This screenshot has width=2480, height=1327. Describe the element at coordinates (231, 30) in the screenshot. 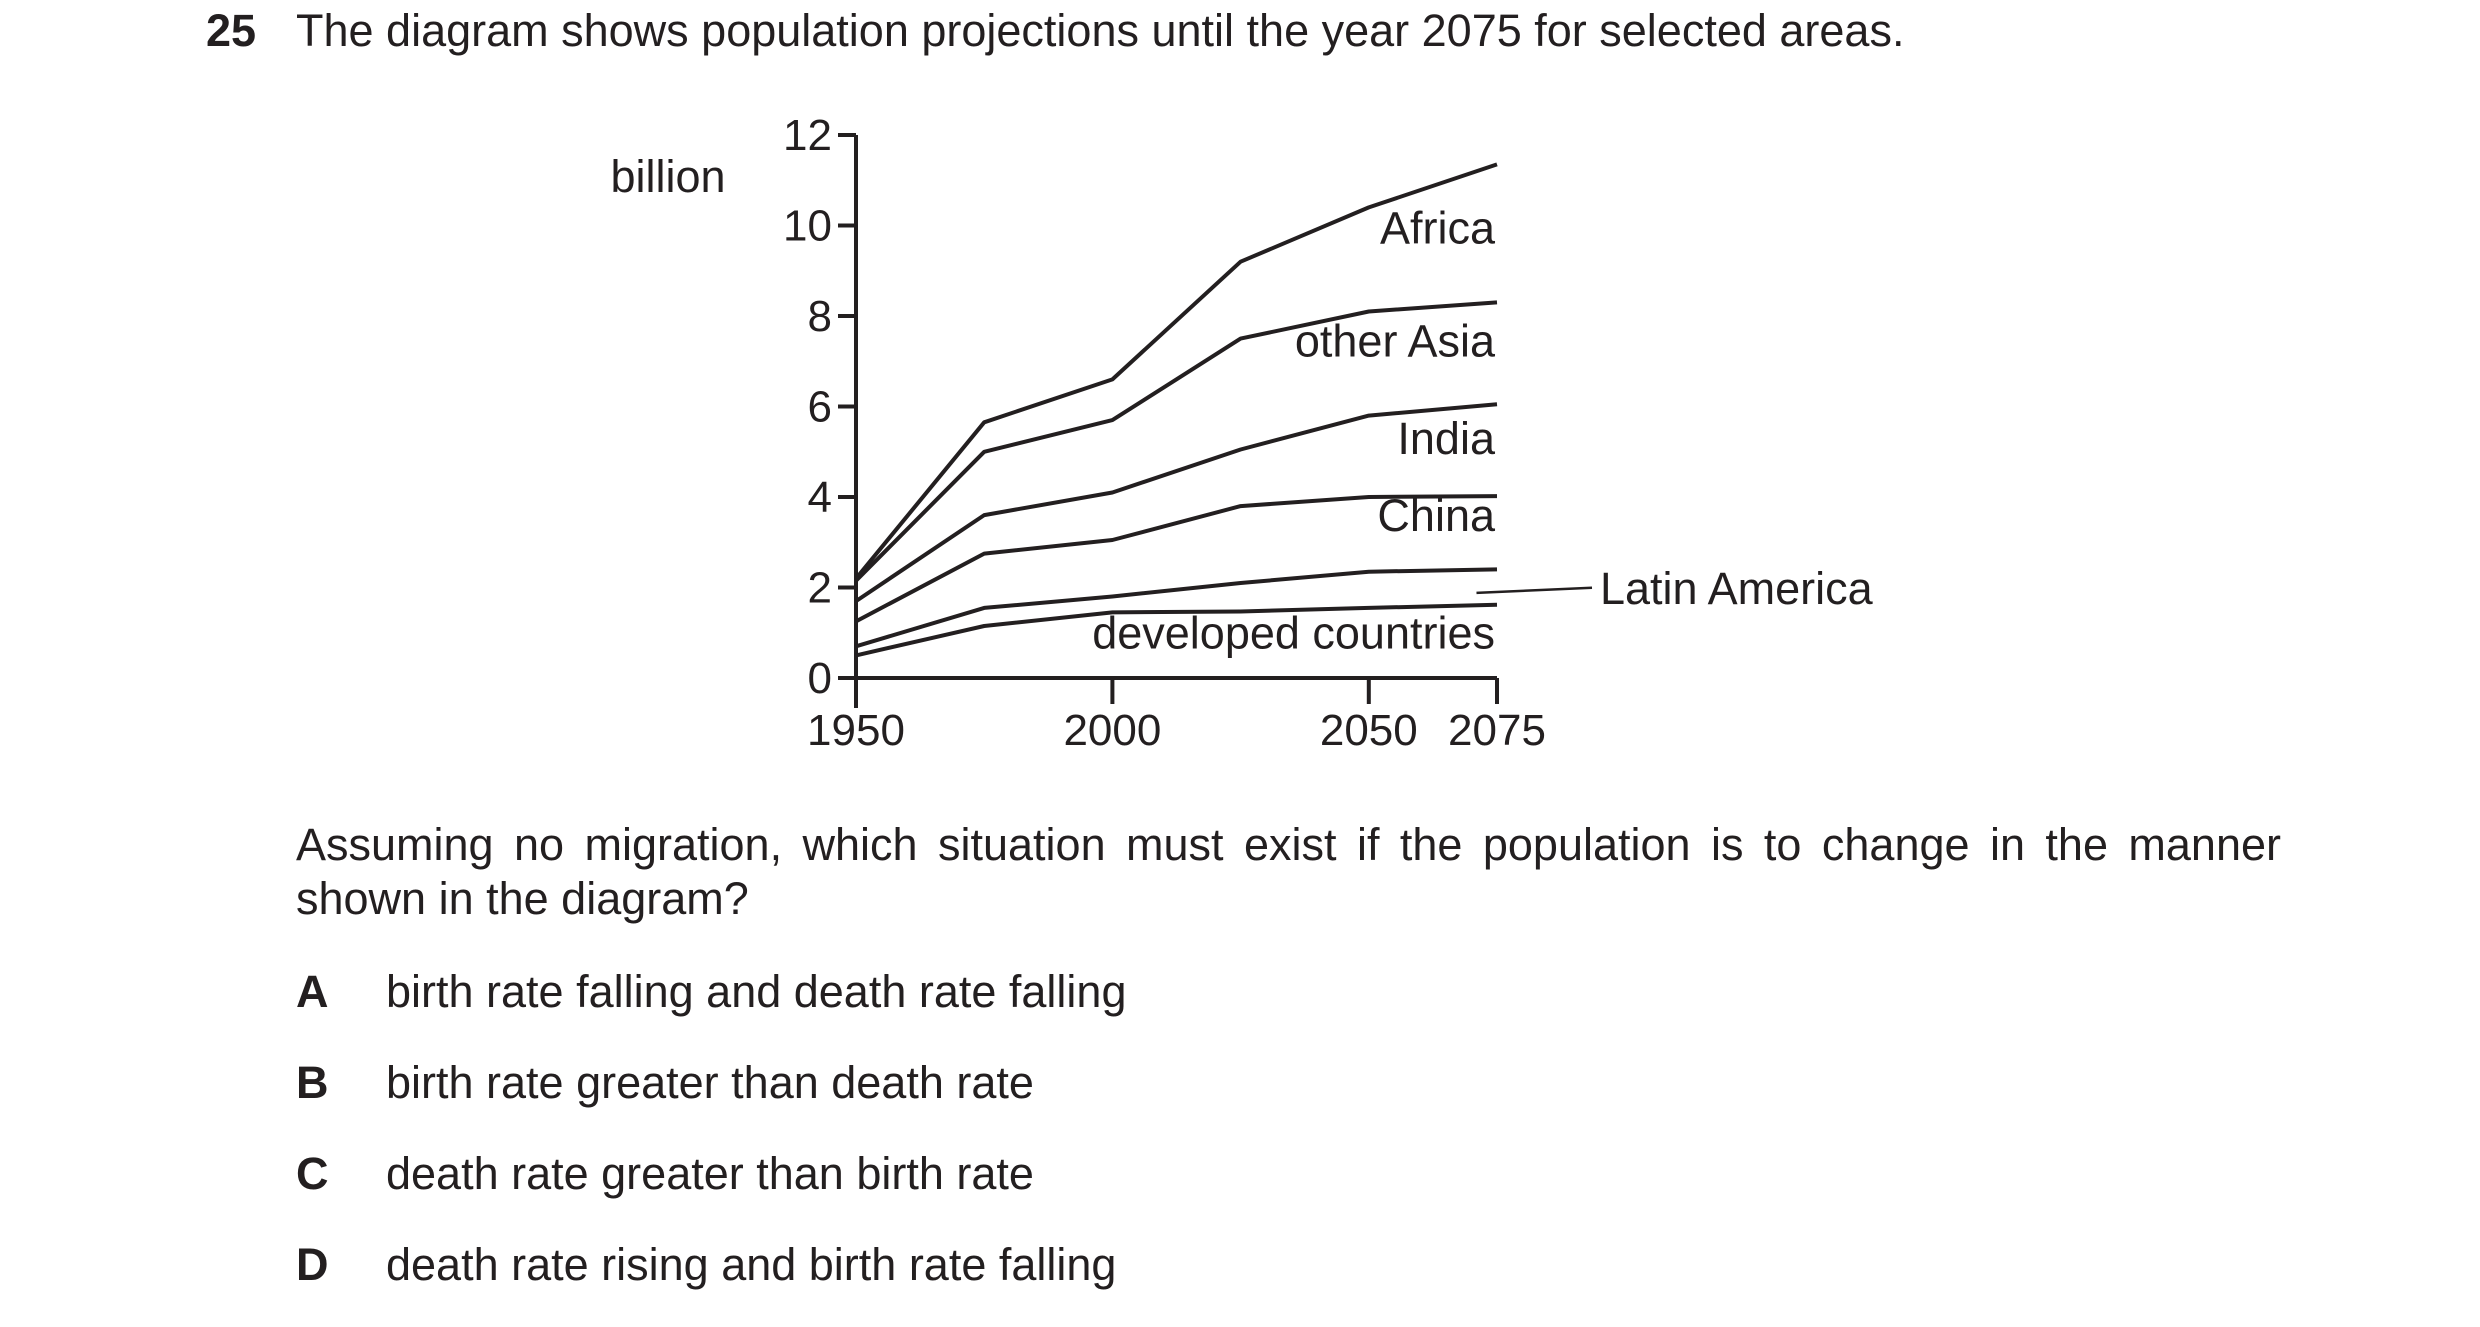

I see `question-number: 25` at that location.